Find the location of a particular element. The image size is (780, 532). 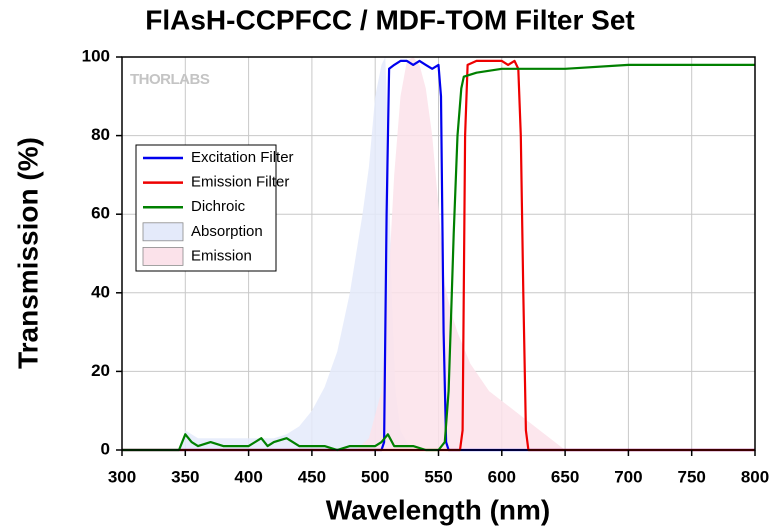

x-tick-label: 550 is located at coordinates (438, 476).